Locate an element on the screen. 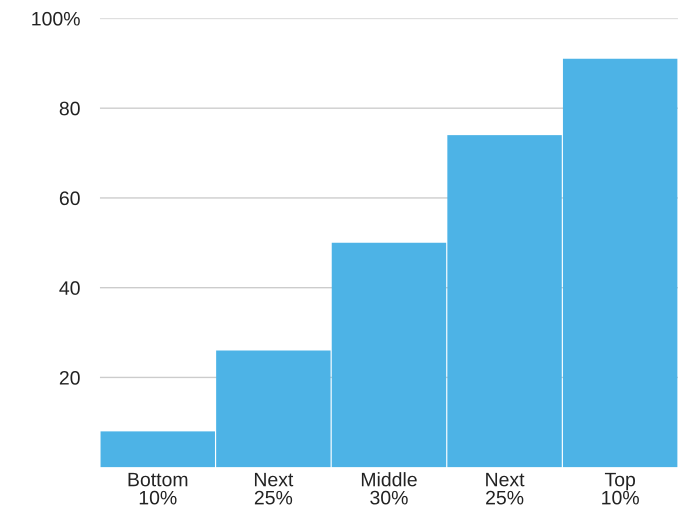 Image resolution: width=680 pixels, height=525 pixels. y-tick-label: 40 is located at coordinates (69, 288).